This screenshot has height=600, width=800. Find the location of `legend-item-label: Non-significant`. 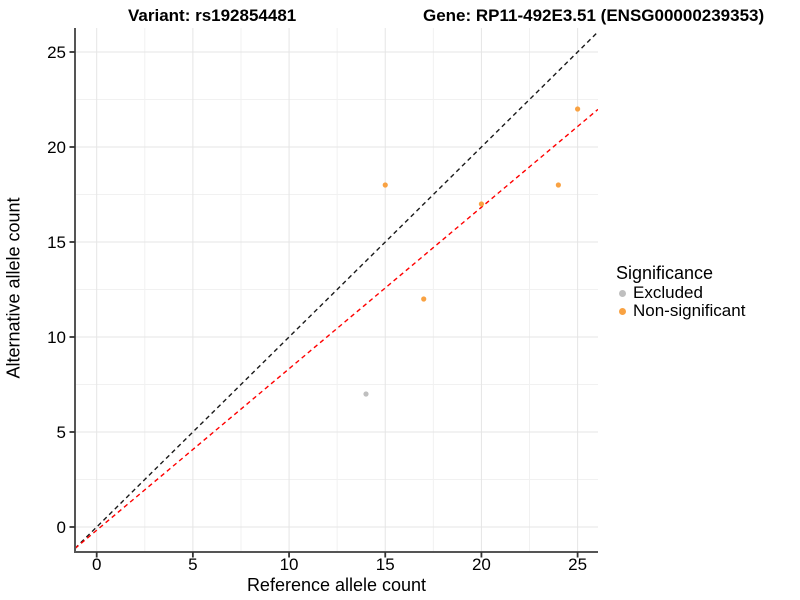

legend-item-label: Non-significant is located at coordinates (689, 310).